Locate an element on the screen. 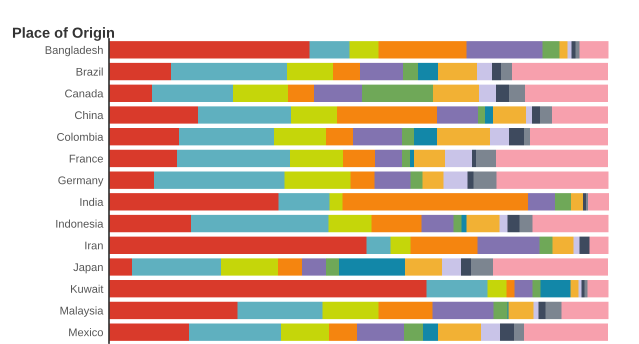 The image size is (639, 344). y-tick-label: Kuwait is located at coordinates (87, 288).